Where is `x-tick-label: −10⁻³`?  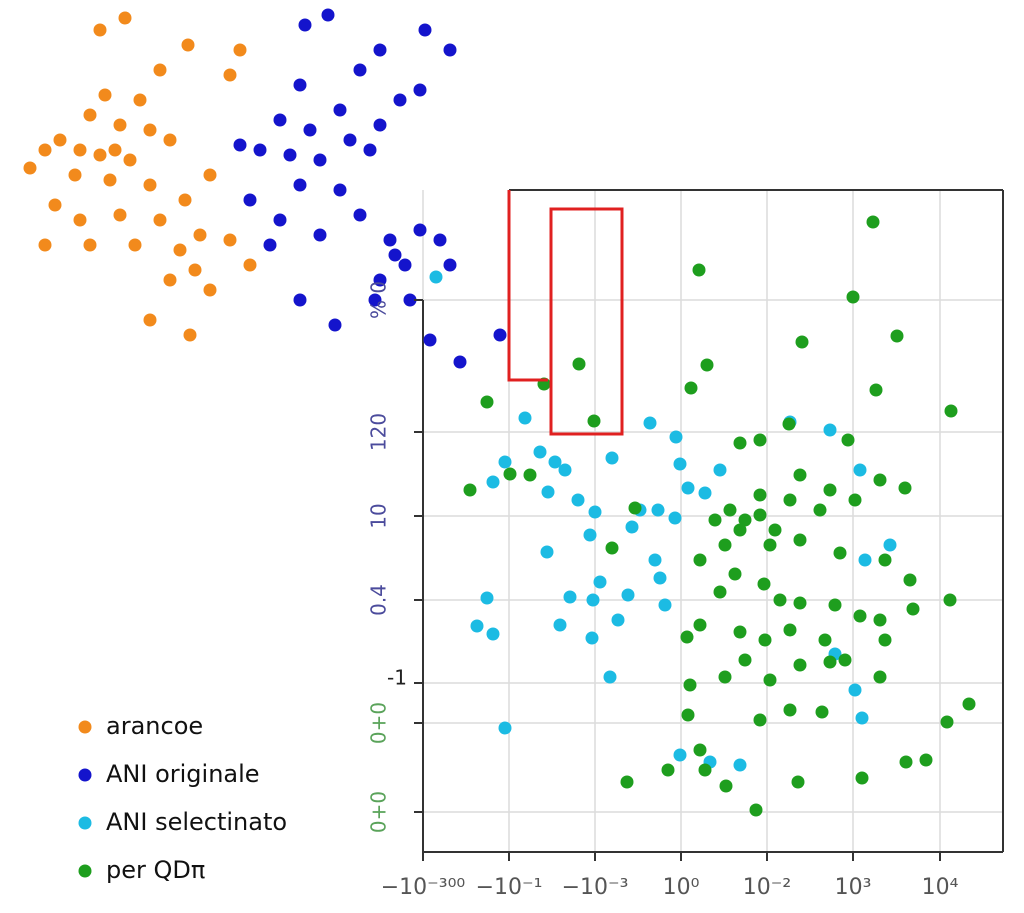 x-tick-label: −10⁻³ is located at coordinates (595, 887).